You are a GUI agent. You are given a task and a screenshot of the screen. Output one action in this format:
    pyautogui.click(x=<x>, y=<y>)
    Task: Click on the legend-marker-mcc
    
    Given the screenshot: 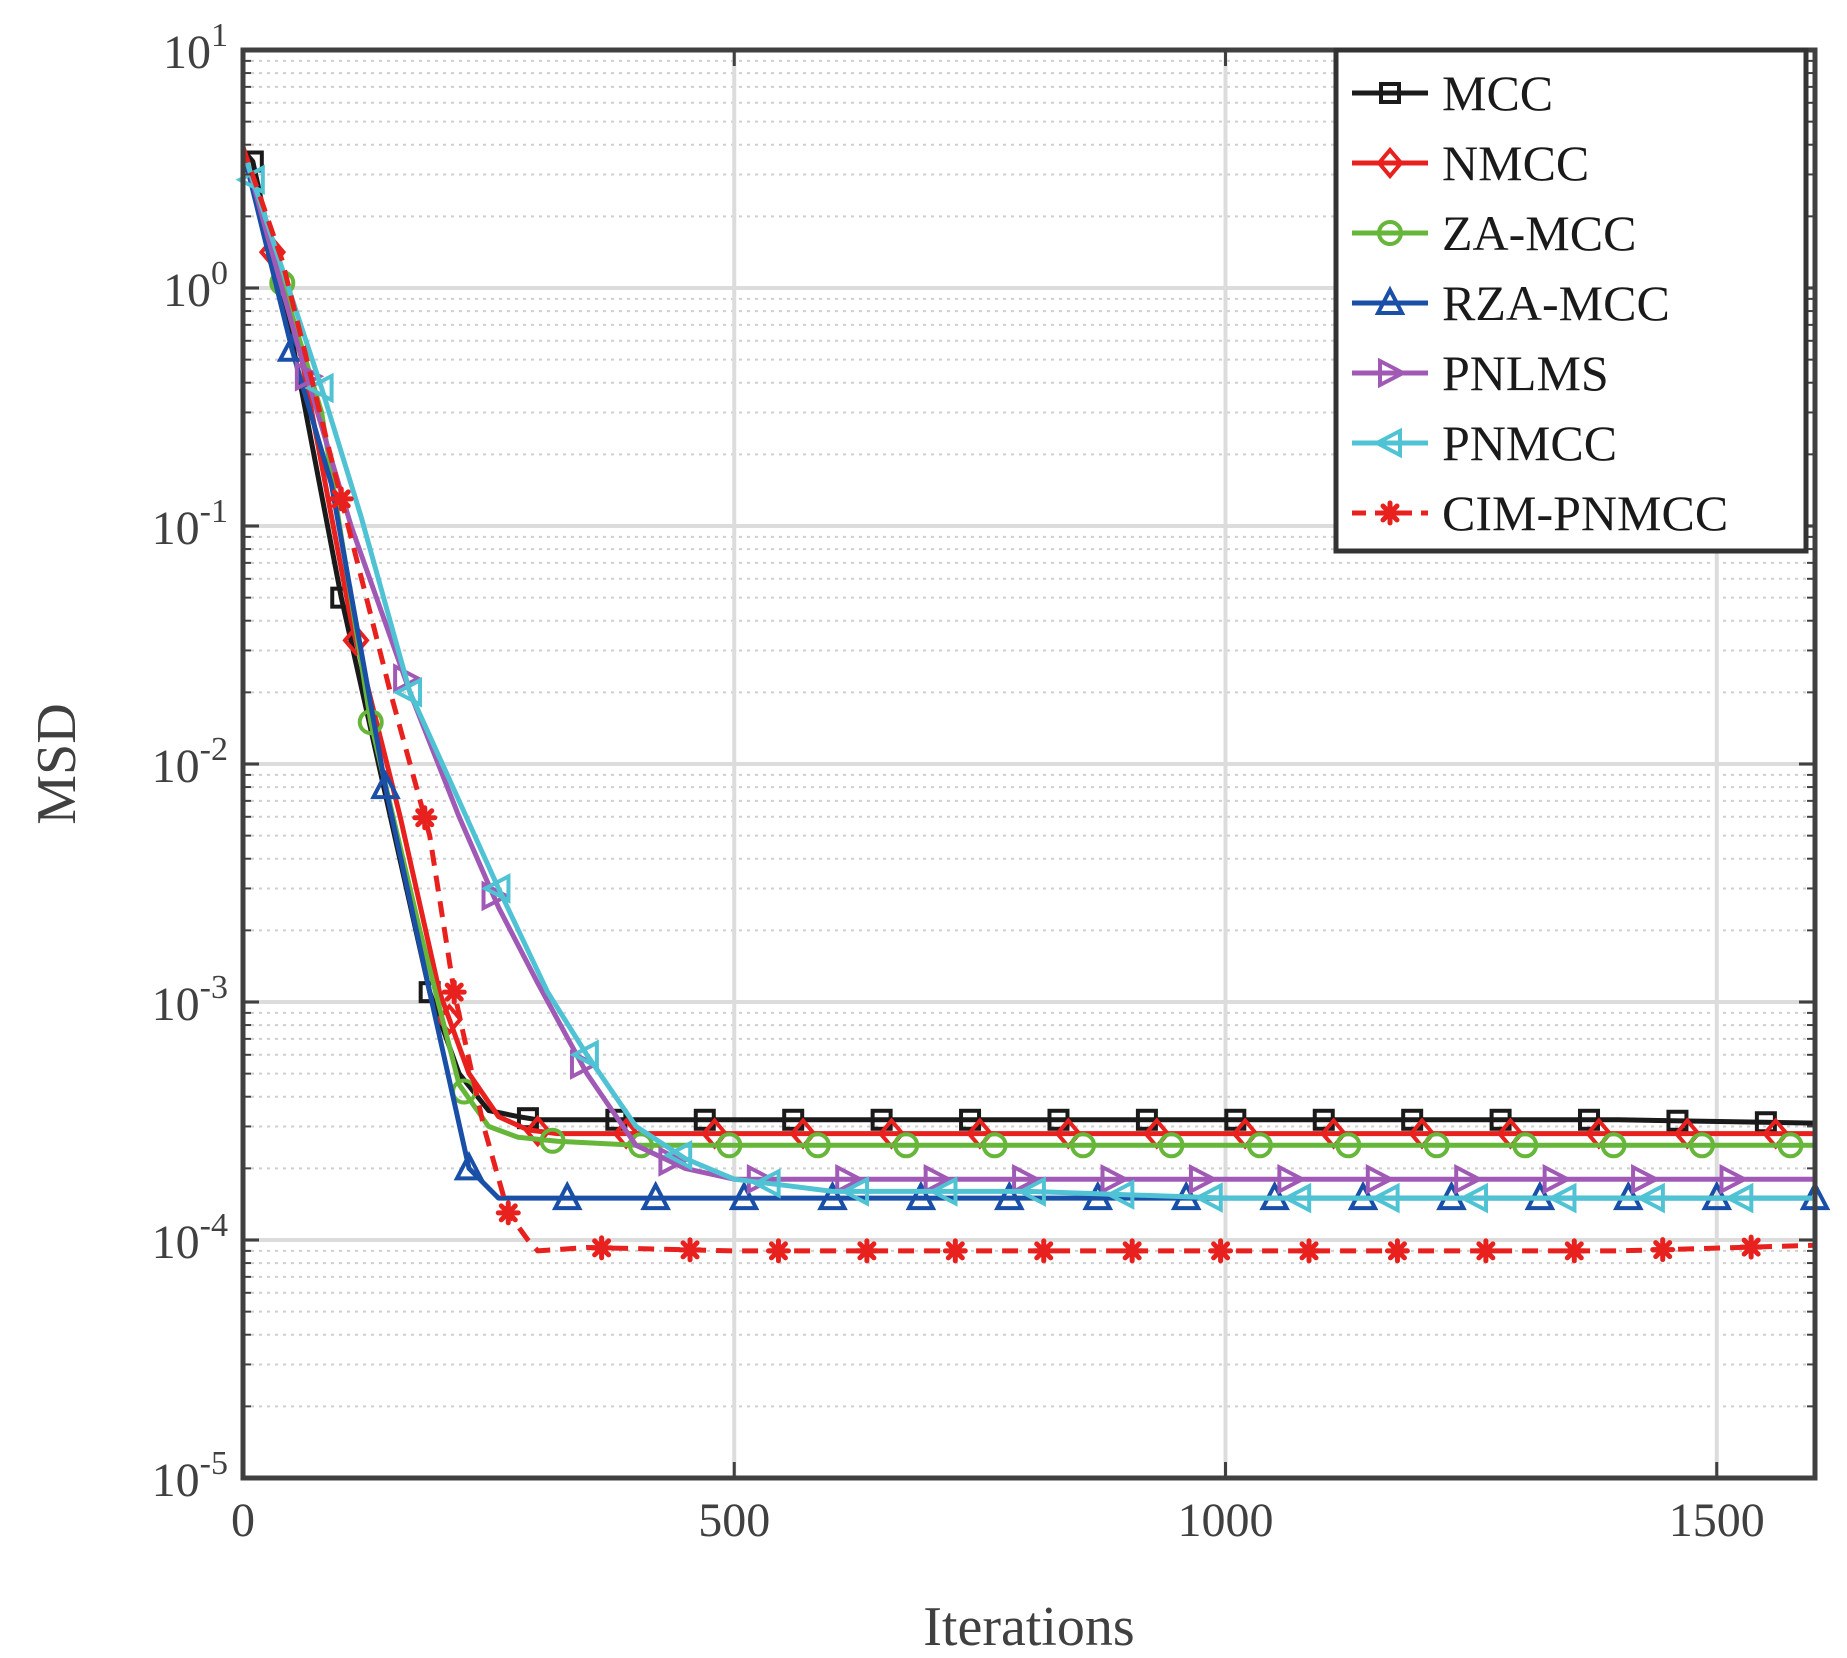 What is the action you would take?
    pyautogui.click(x=1390, y=93)
    